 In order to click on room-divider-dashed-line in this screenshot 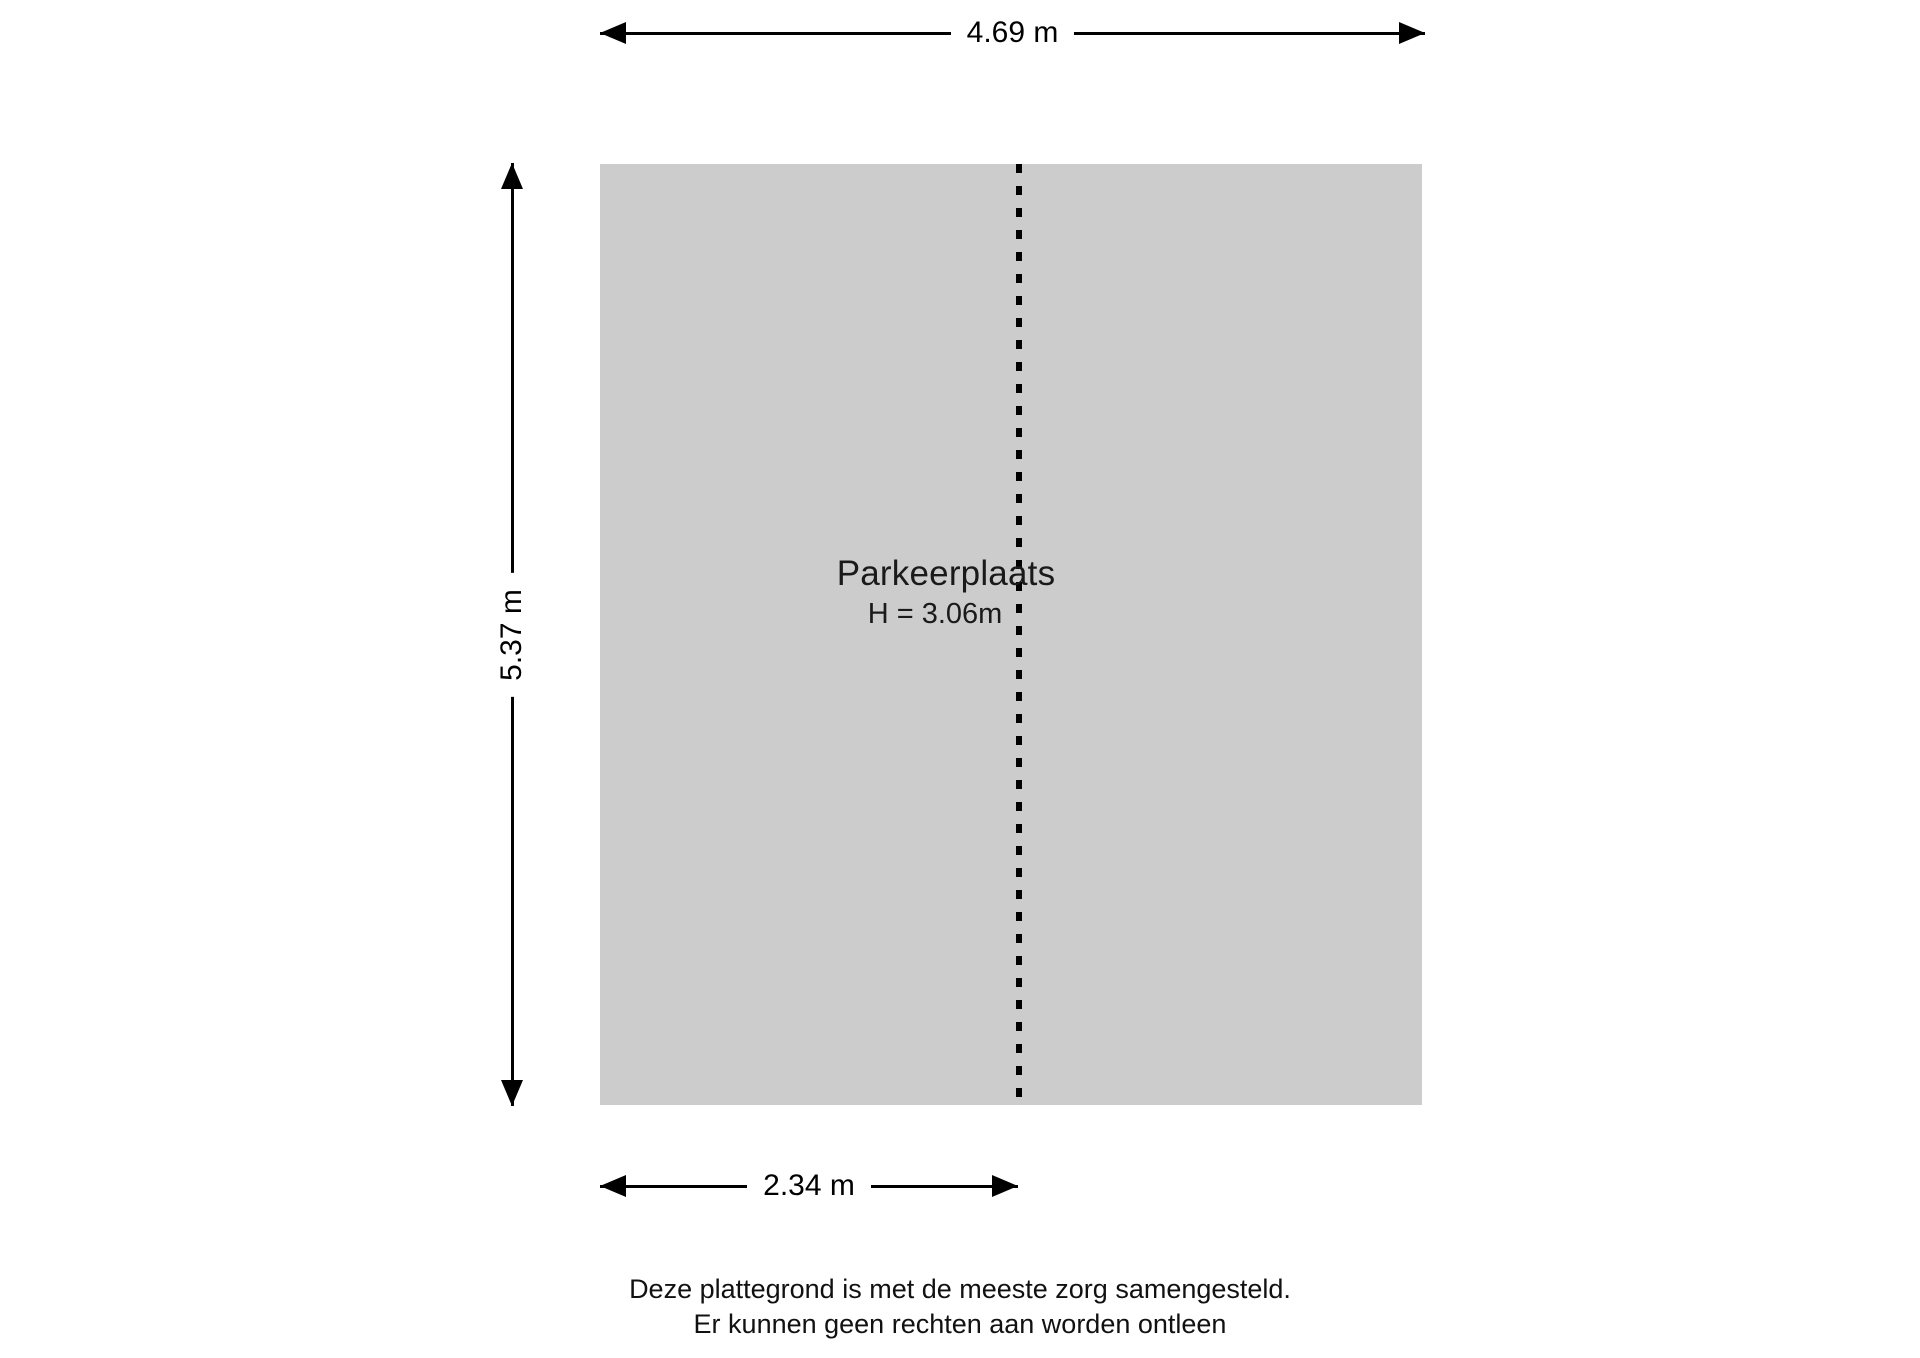, I will do `click(1019, 634)`.